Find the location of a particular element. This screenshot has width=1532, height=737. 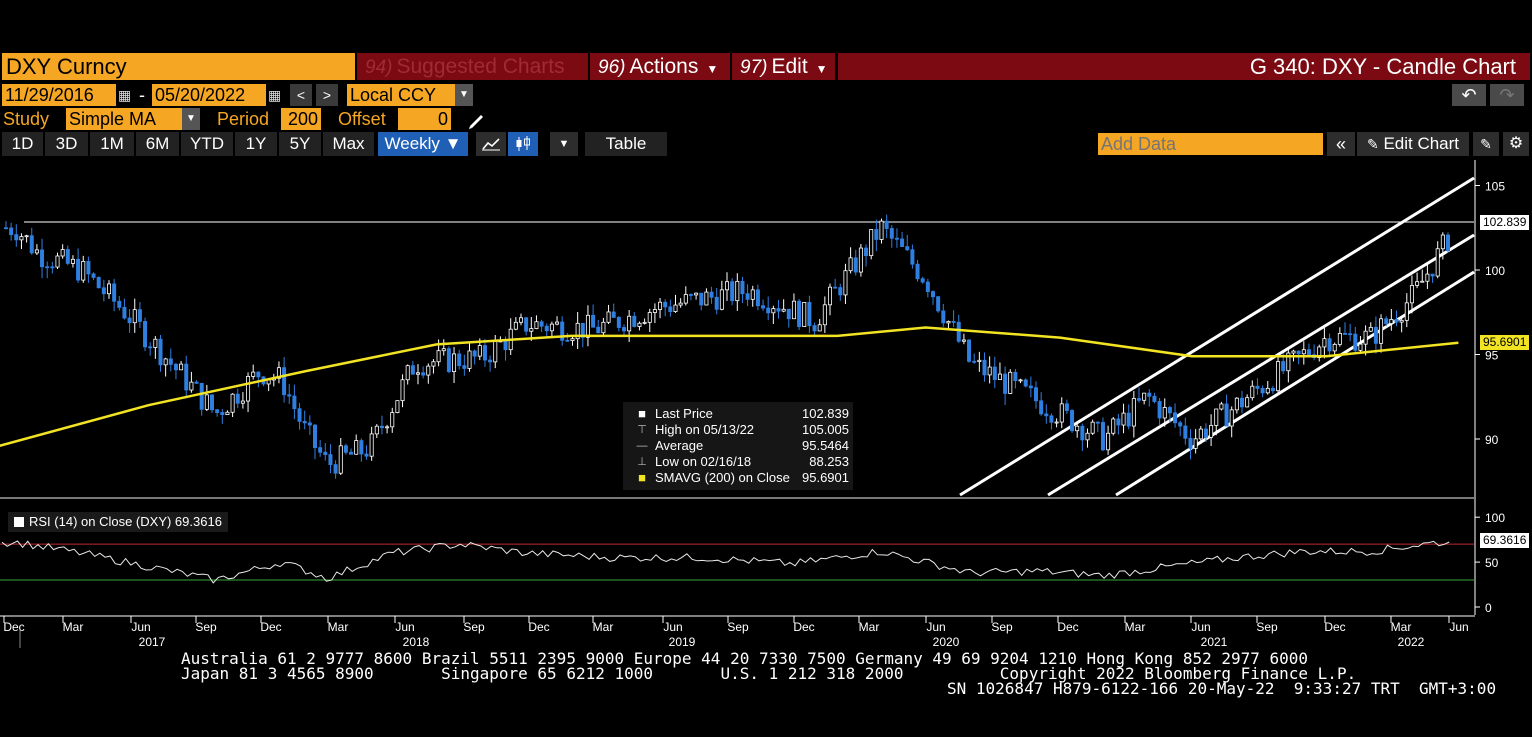

redo-button: ↷ is located at coordinates (1507, 95).